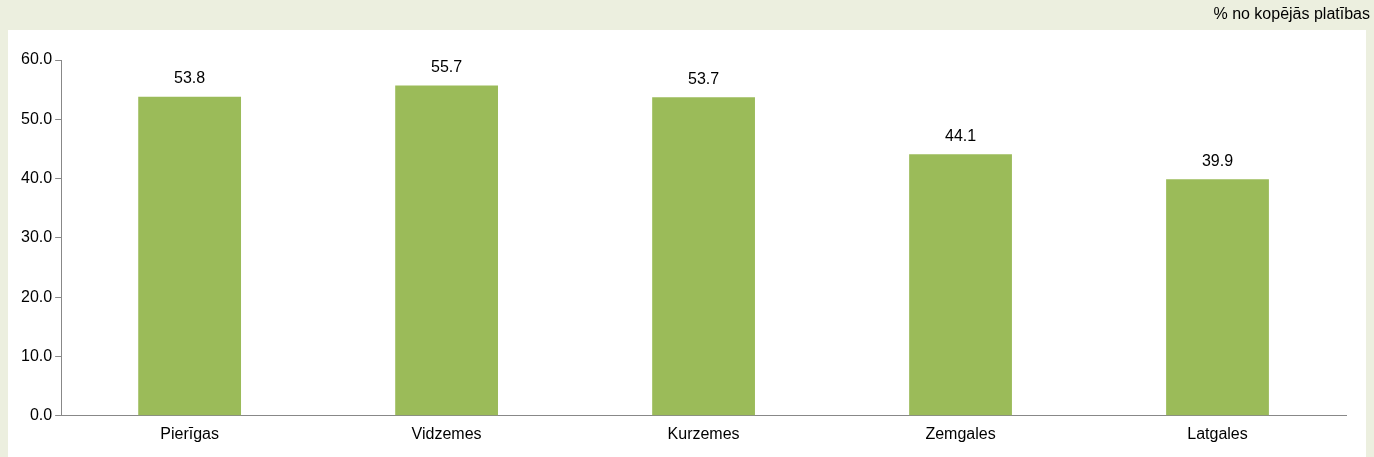 The image size is (1374, 457). Describe the element at coordinates (189, 433) in the screenshot. I see `x-tick-label: Pierīgas` at that location.